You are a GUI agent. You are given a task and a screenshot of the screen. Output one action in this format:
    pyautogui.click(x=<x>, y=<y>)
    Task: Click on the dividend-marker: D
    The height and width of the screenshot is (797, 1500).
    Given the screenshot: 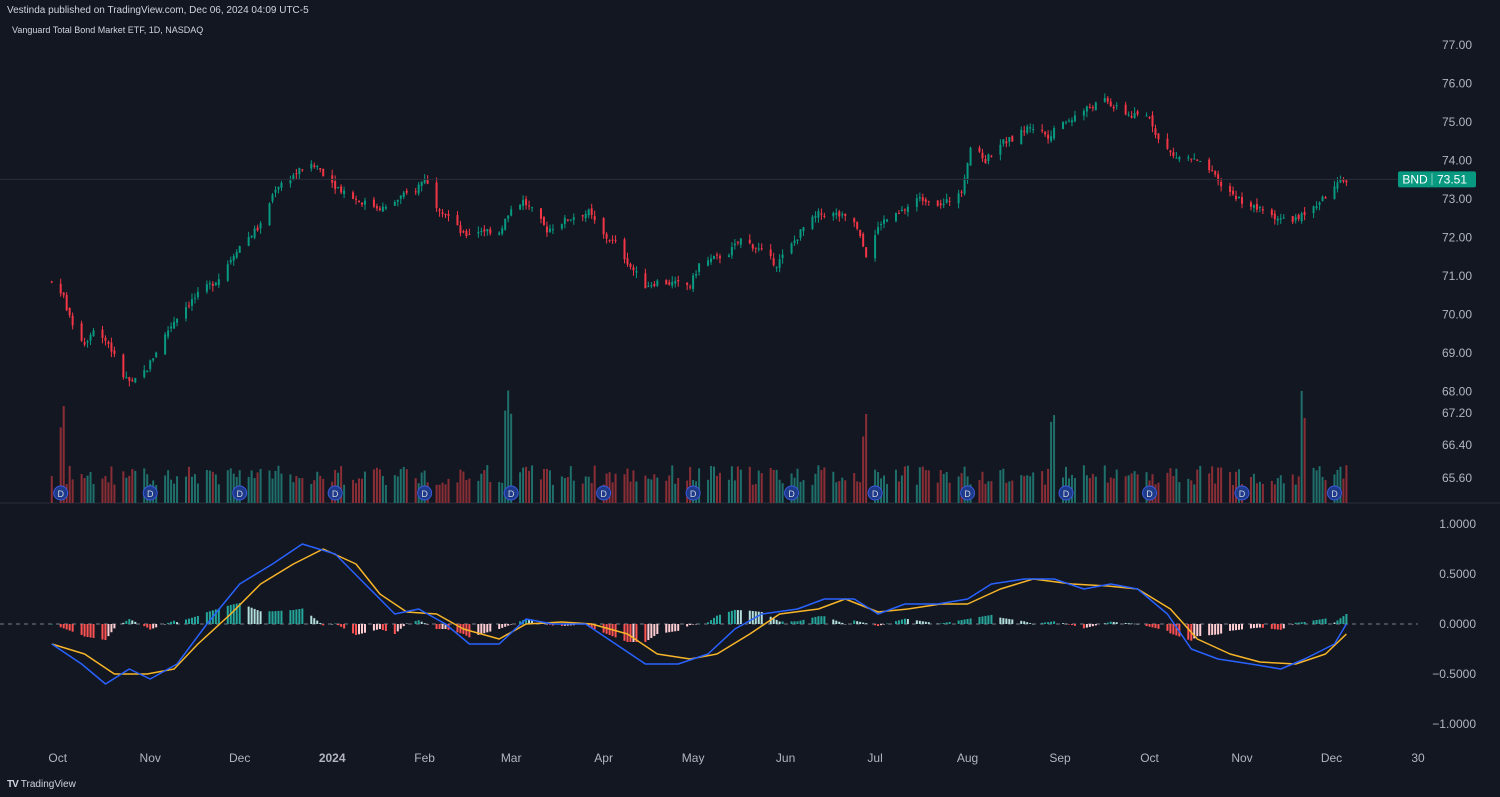 What is the action you would take?
    pyautogui.click(x=240, y=493)
    